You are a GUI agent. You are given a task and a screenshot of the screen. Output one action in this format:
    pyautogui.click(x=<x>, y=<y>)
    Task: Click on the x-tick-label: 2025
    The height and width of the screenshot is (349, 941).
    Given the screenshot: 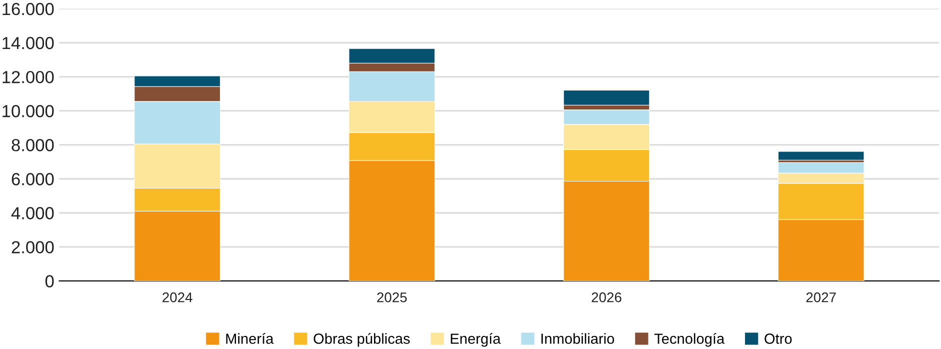 What is the action you would take?
    pyautogui.click(x=392, y=297)
    